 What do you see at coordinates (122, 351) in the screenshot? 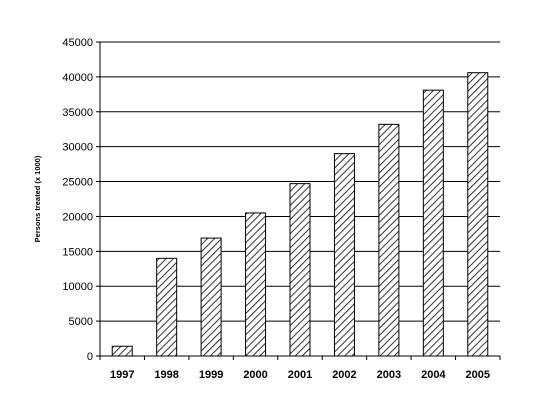
I see `bar-1997` at bounding box center [122, 351].